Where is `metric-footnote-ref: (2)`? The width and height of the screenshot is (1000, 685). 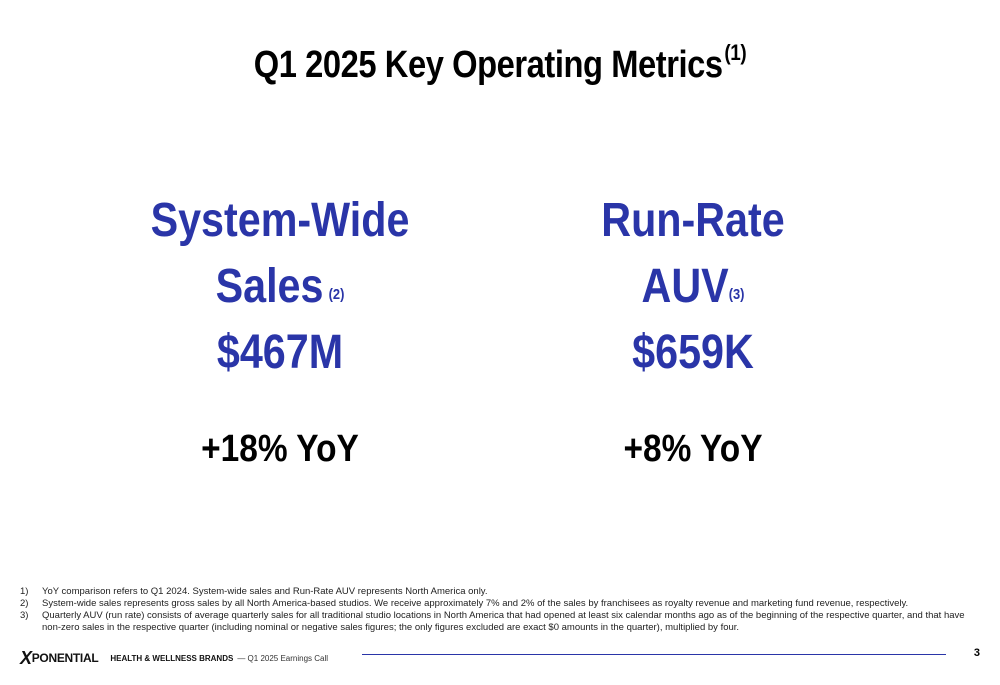
metric-footnote-ref: (2) is located at coordinates (336, 294).